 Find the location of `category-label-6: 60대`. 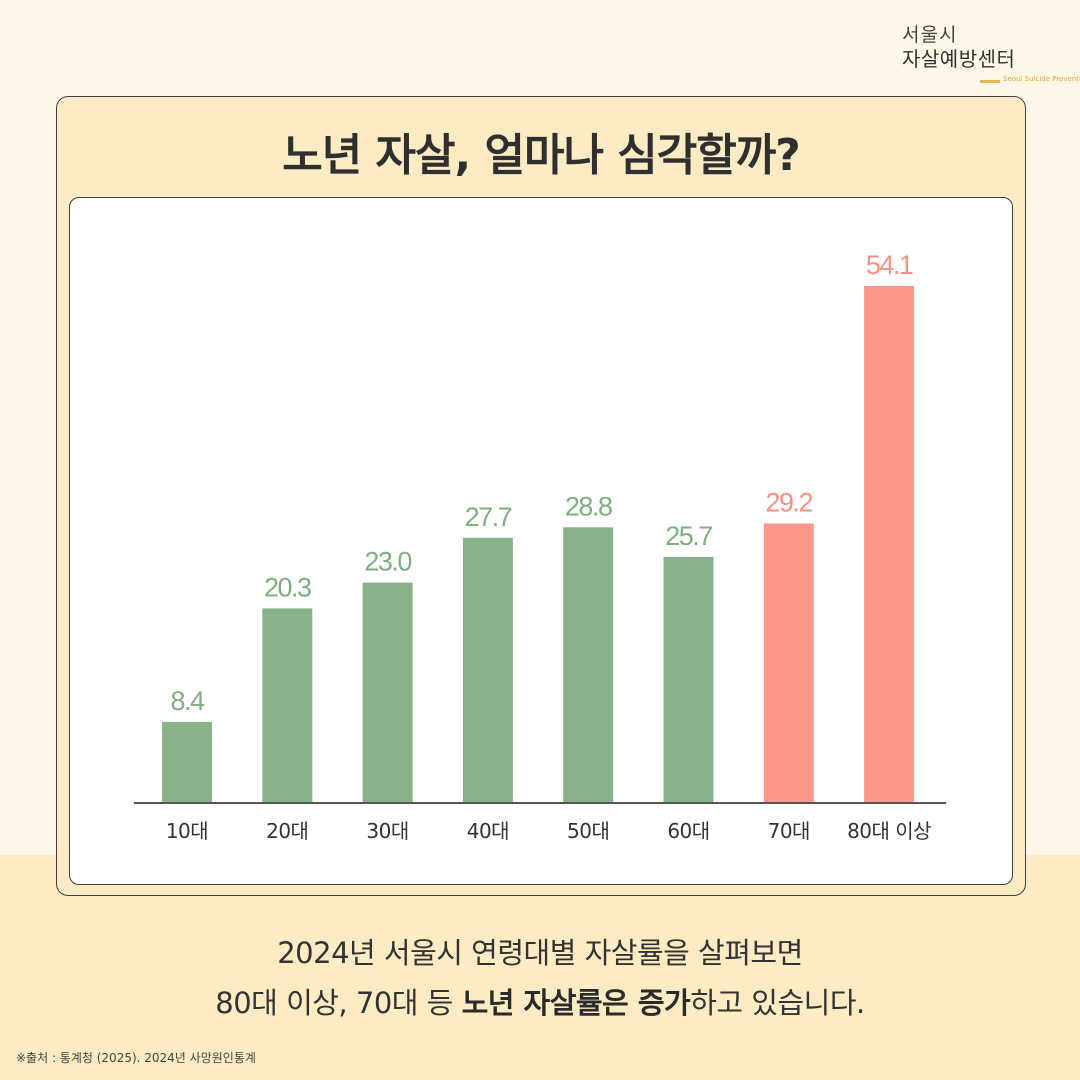

category-label-6: 60대 is located at coordinates (688, 831).